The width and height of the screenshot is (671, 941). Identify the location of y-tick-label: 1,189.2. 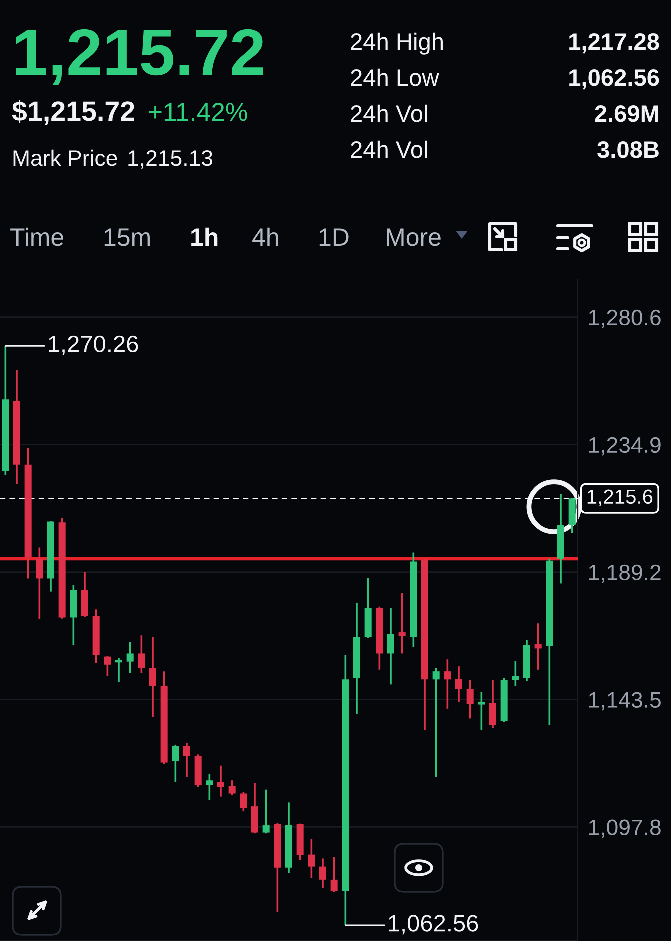
(625, 574).